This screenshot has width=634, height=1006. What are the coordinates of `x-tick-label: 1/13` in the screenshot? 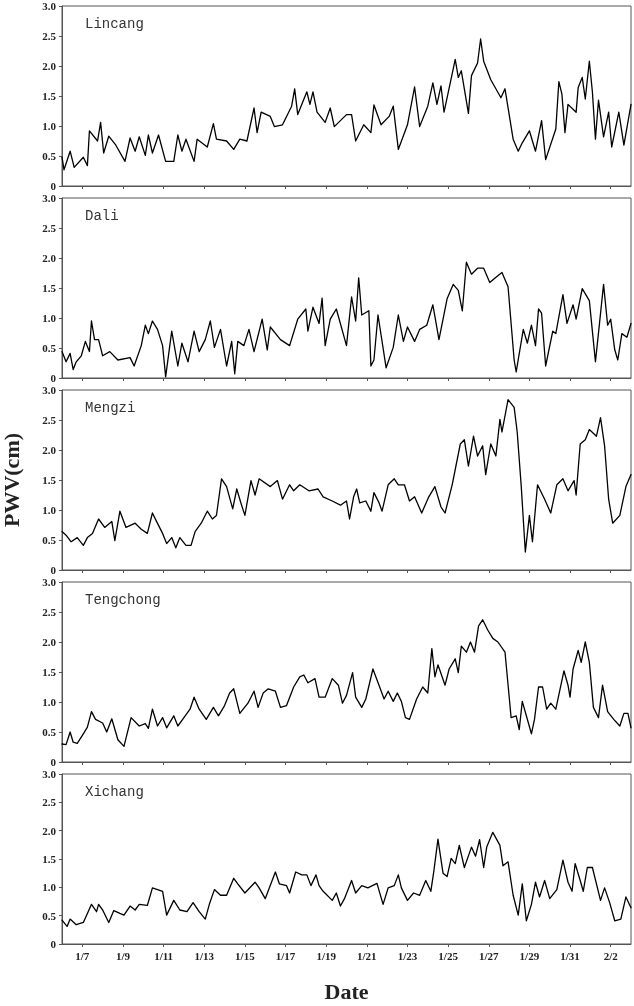 It's located at (204, 955).